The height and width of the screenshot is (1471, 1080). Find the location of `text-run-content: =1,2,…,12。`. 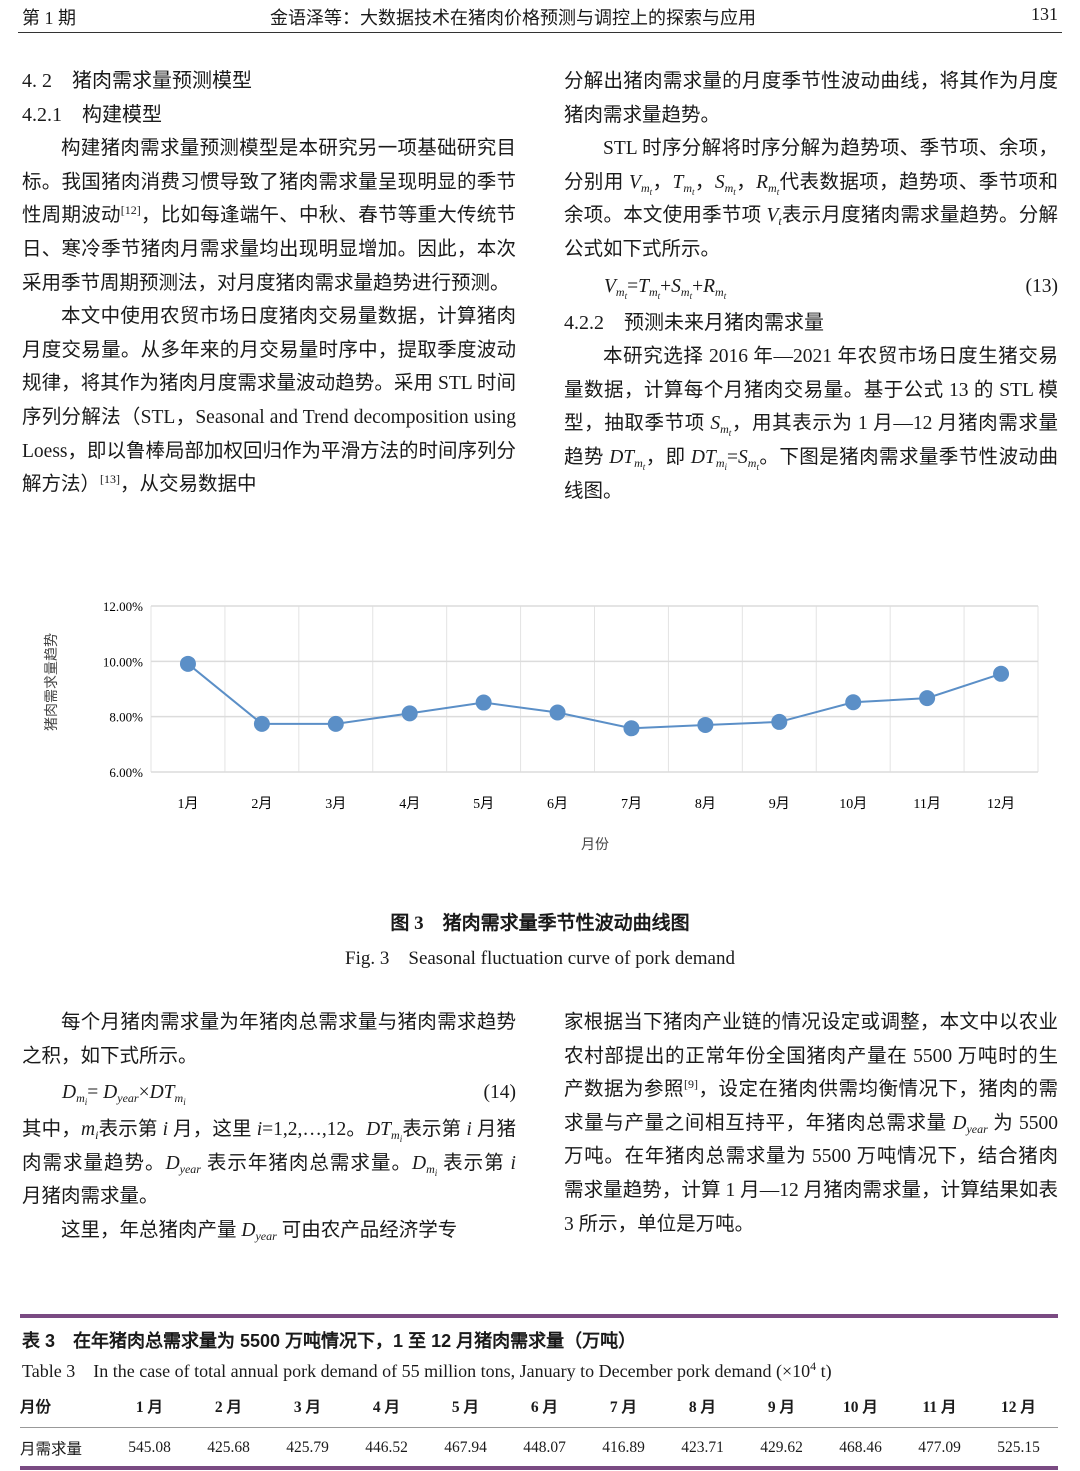

text-run-content: =1,2,…,12。 is located at coordinates (314, 1130).